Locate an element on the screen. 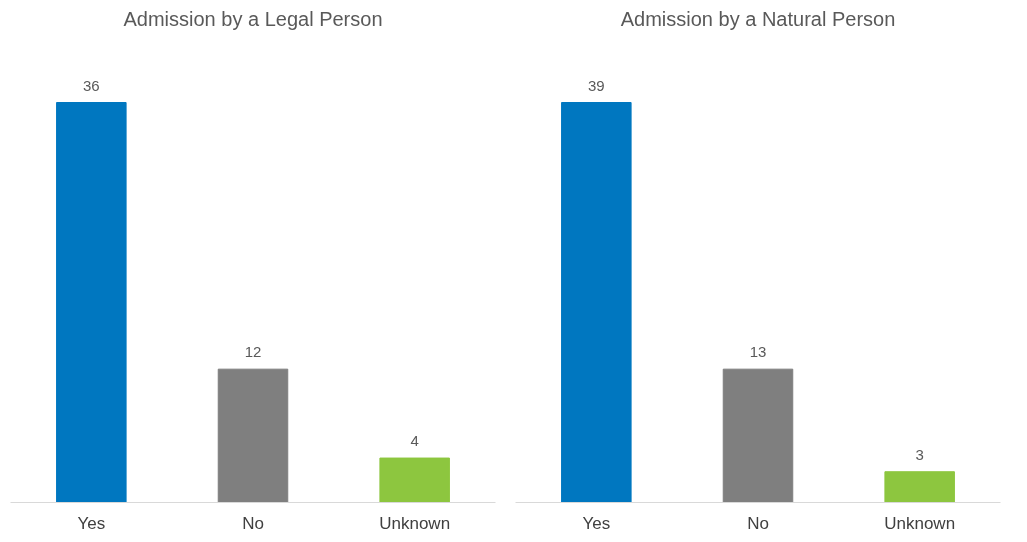 The image size is (1027, 542). data-label: 3 is located at coordinates (919, 454).